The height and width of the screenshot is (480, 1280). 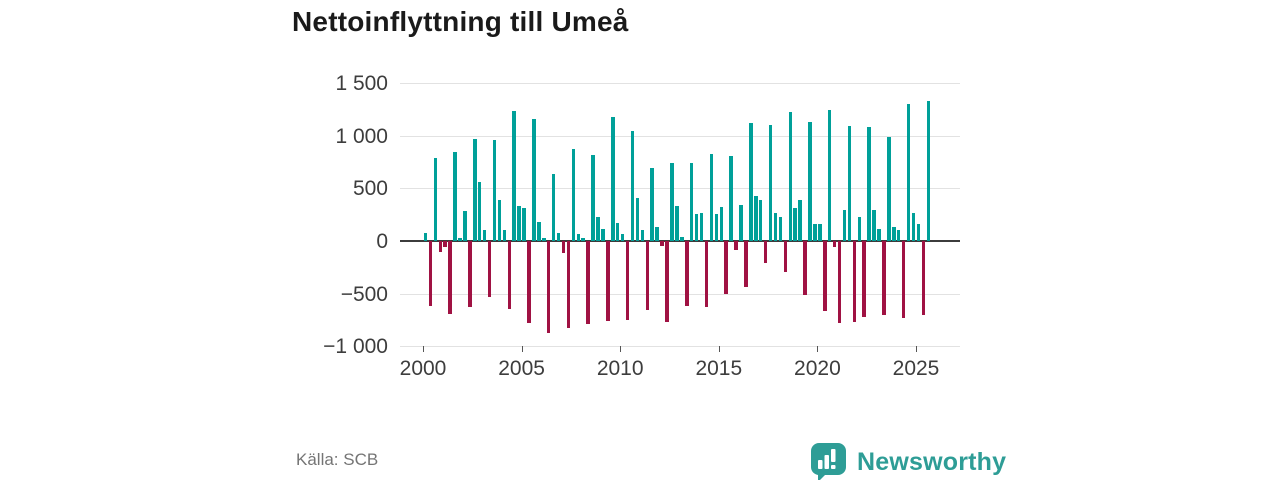 What do you see at coordinates (484, 235) in the screenshot?
I see `bar-2003-q1` at bounding box center [484, 235].